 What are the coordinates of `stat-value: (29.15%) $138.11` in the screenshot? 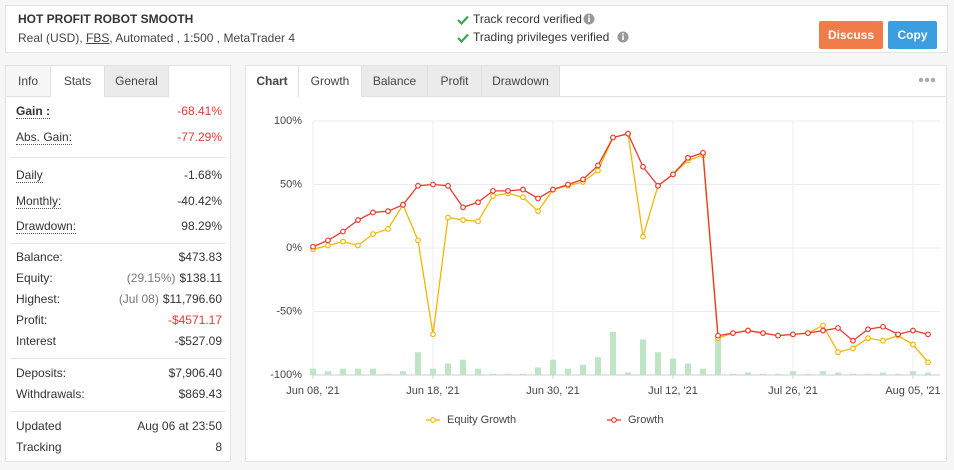 It's located at (174, 278).